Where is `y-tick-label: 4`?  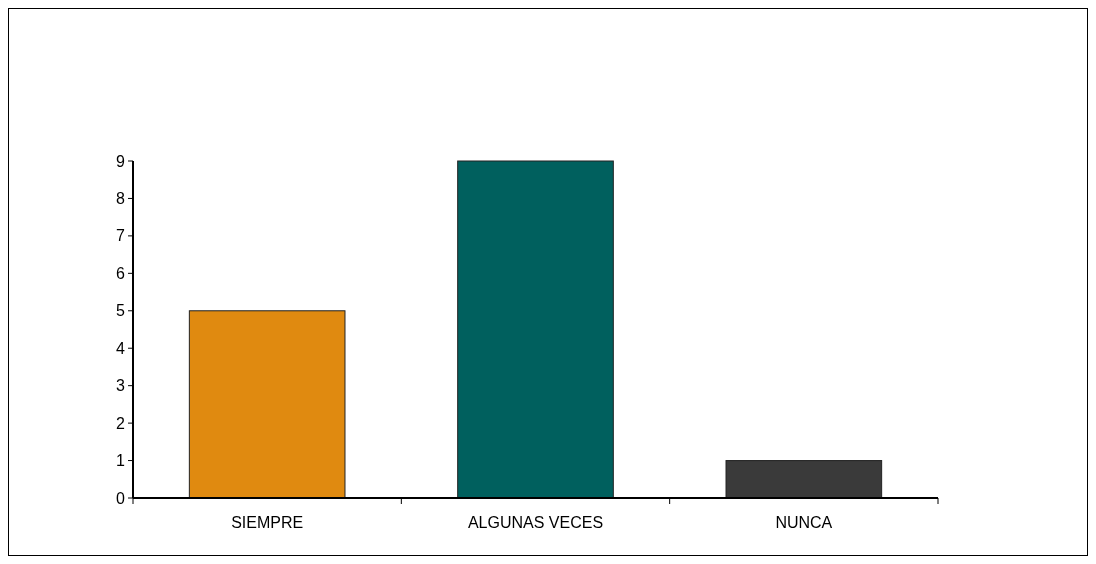 y-tick-label: 4 is located at coordinates (121, 348).